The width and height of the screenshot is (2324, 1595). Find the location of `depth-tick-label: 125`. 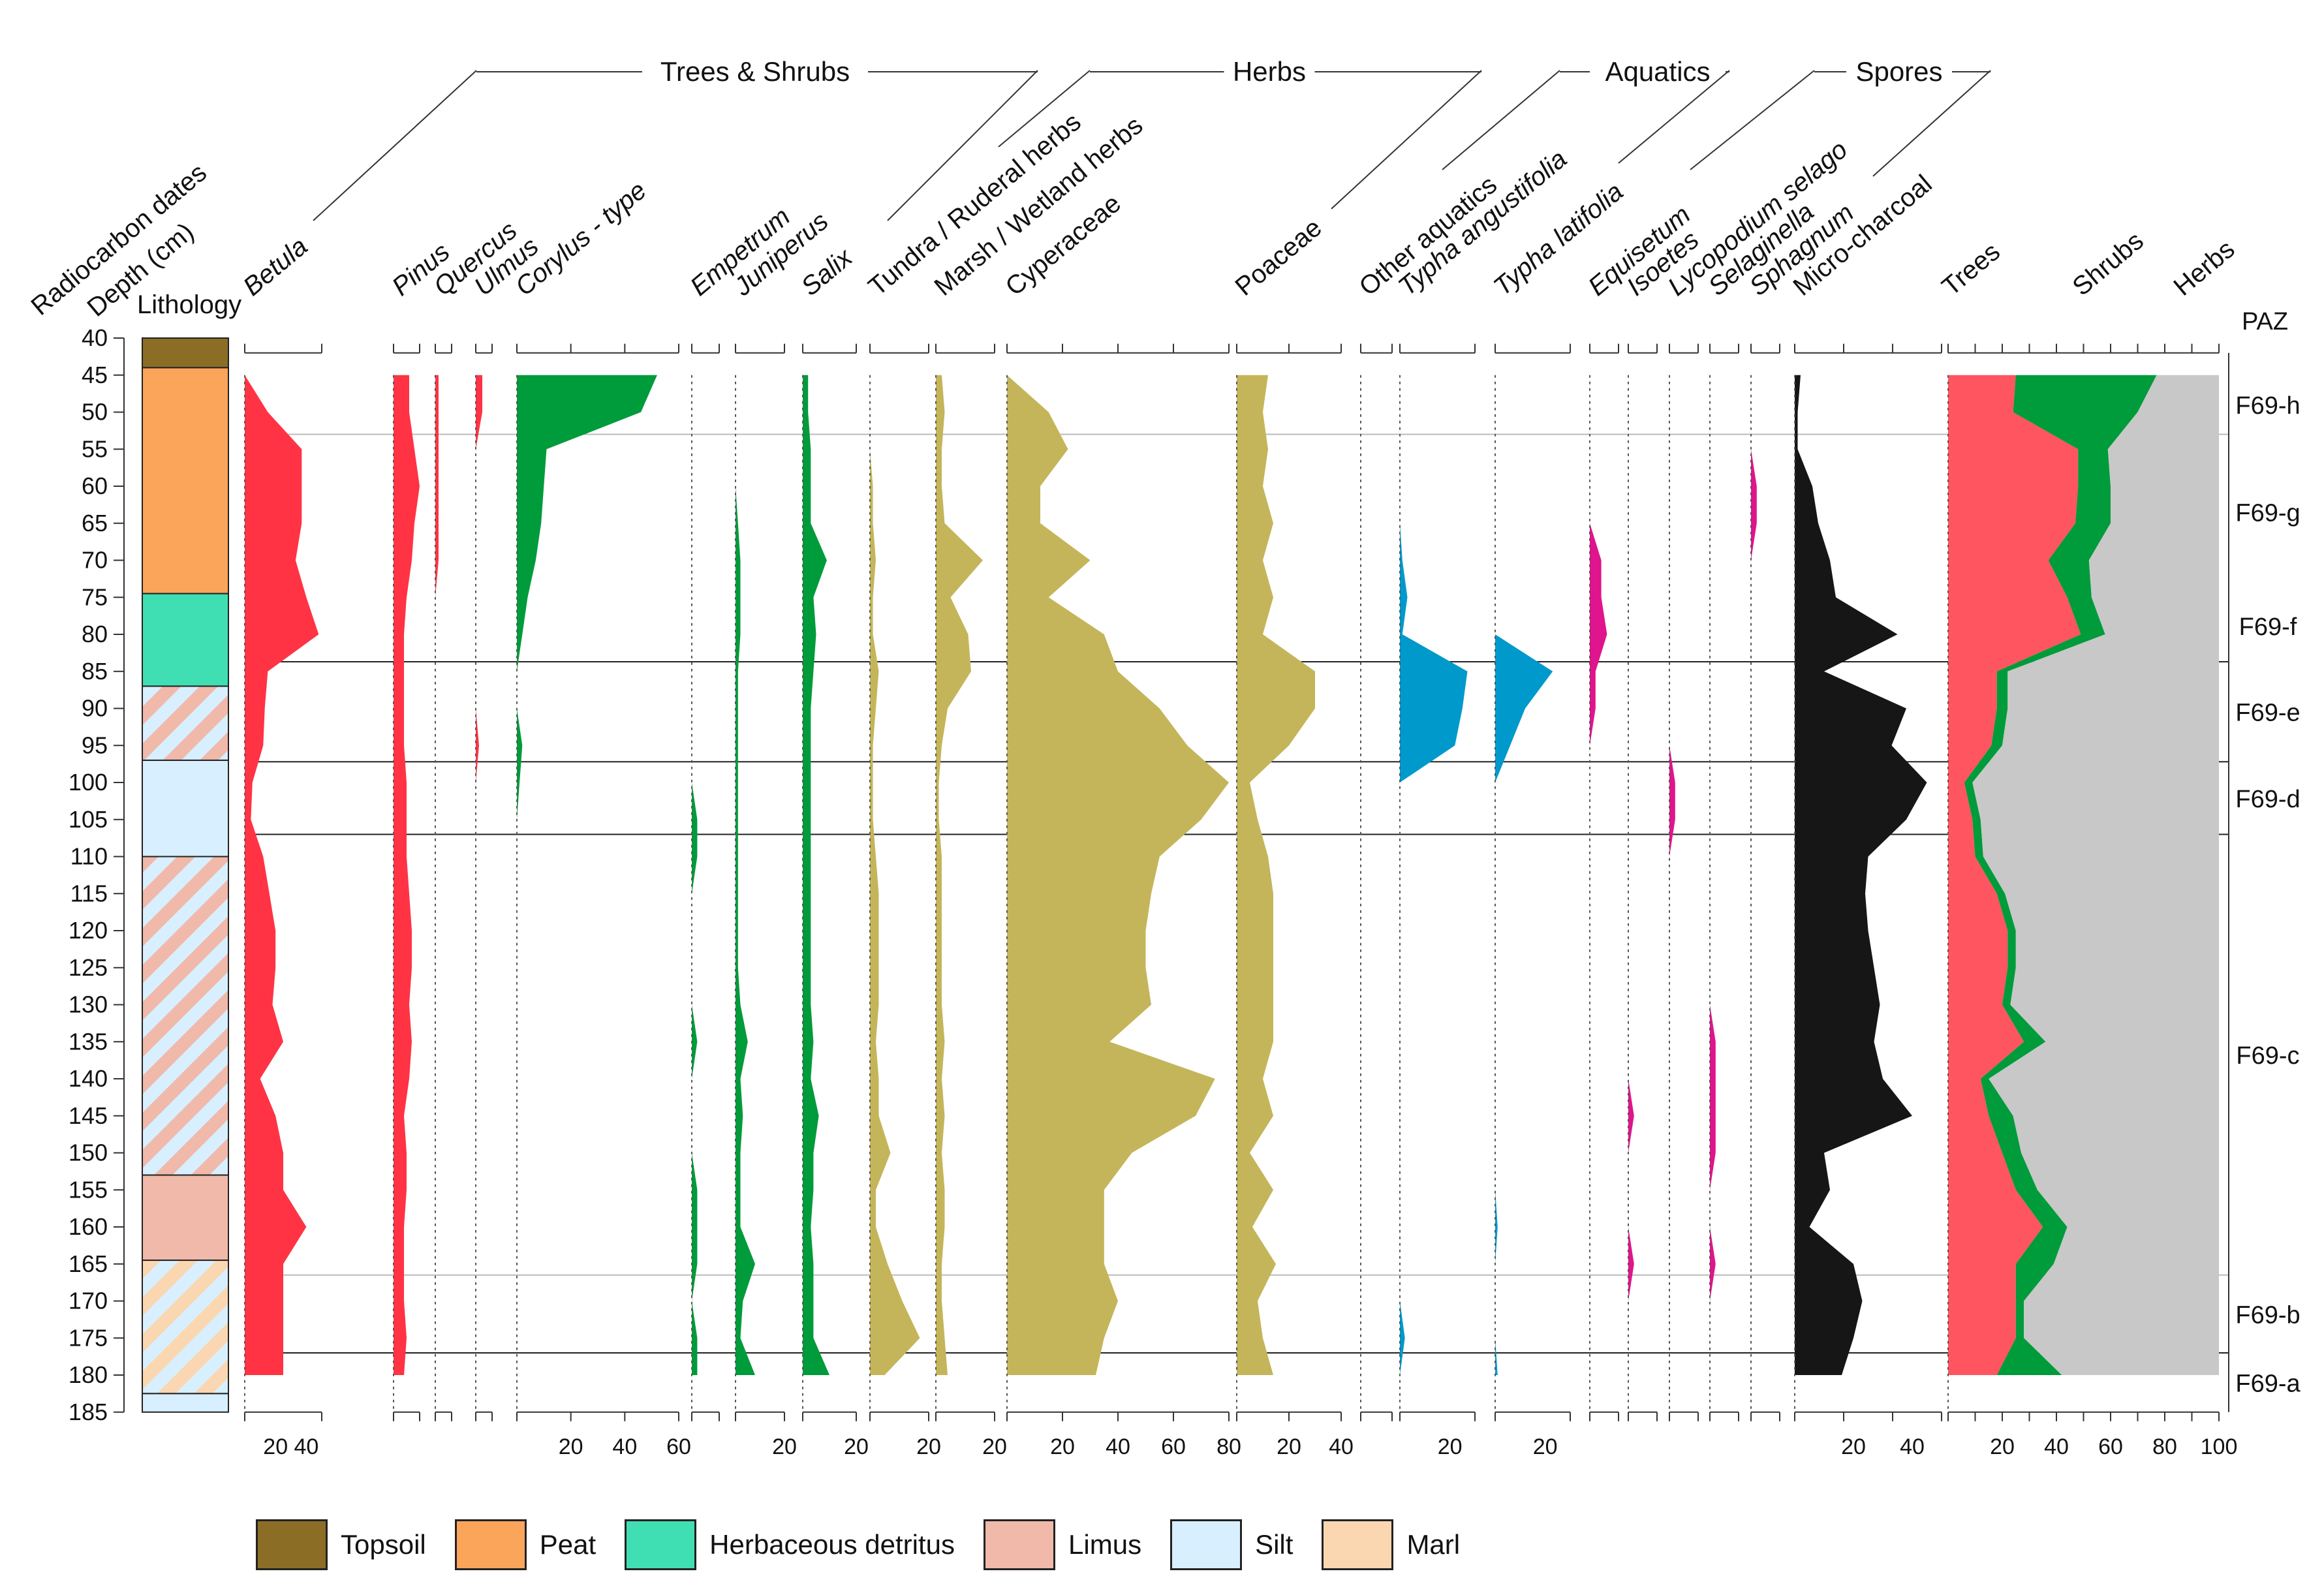

depth-tick-label: 125 is located at coordinates (88, 967).